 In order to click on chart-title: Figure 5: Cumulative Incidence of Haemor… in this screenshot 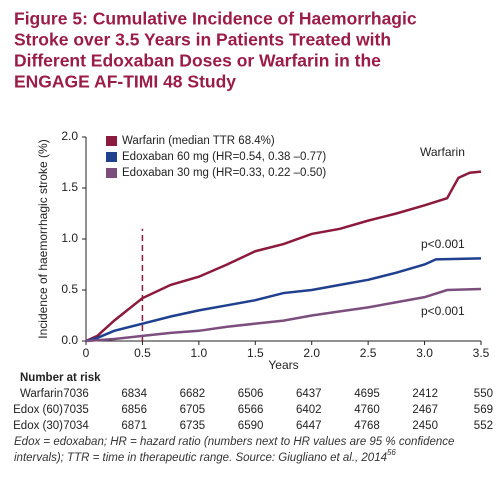, I will do `click(215, 19)`.